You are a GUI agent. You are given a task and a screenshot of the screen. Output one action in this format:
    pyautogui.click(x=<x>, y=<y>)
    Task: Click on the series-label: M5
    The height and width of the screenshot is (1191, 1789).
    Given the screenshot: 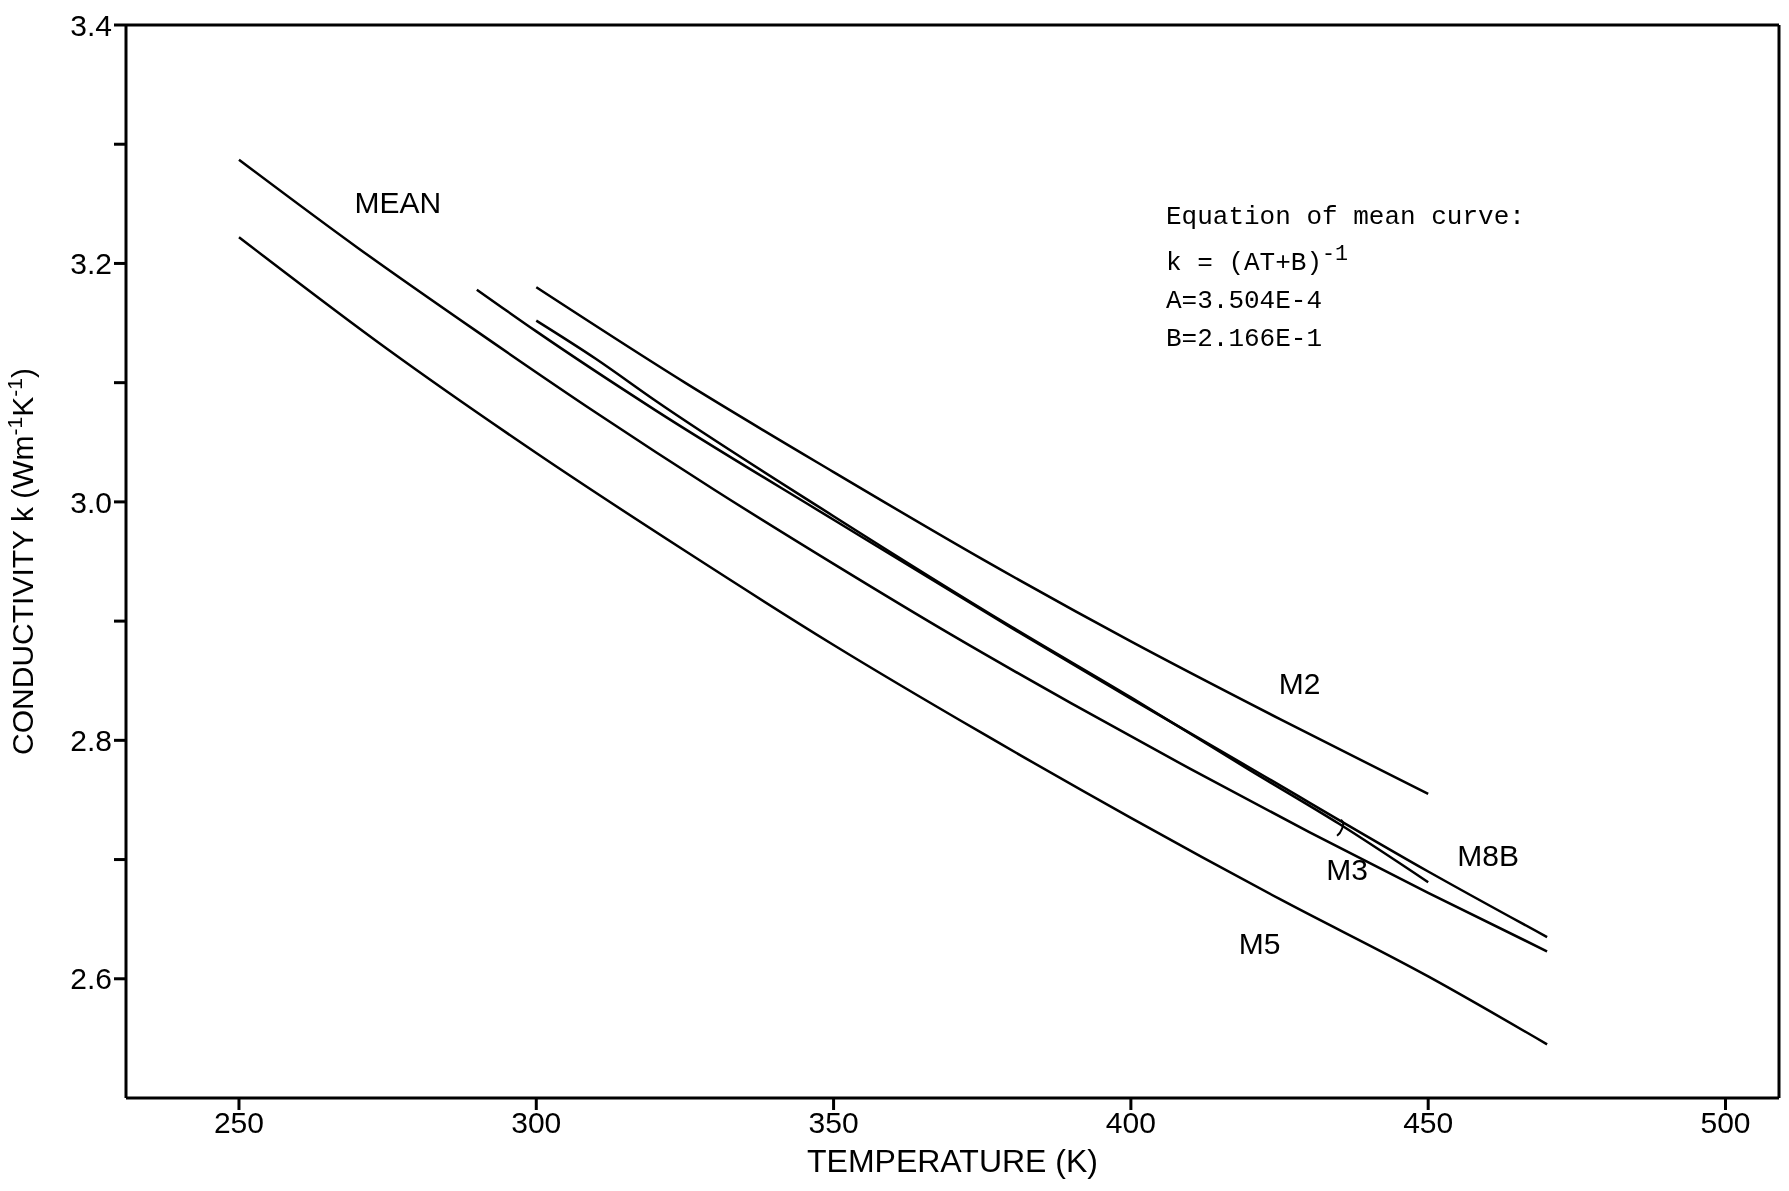 What is the action you would take?
    pyautogui.click(x=1259, y=943)
    